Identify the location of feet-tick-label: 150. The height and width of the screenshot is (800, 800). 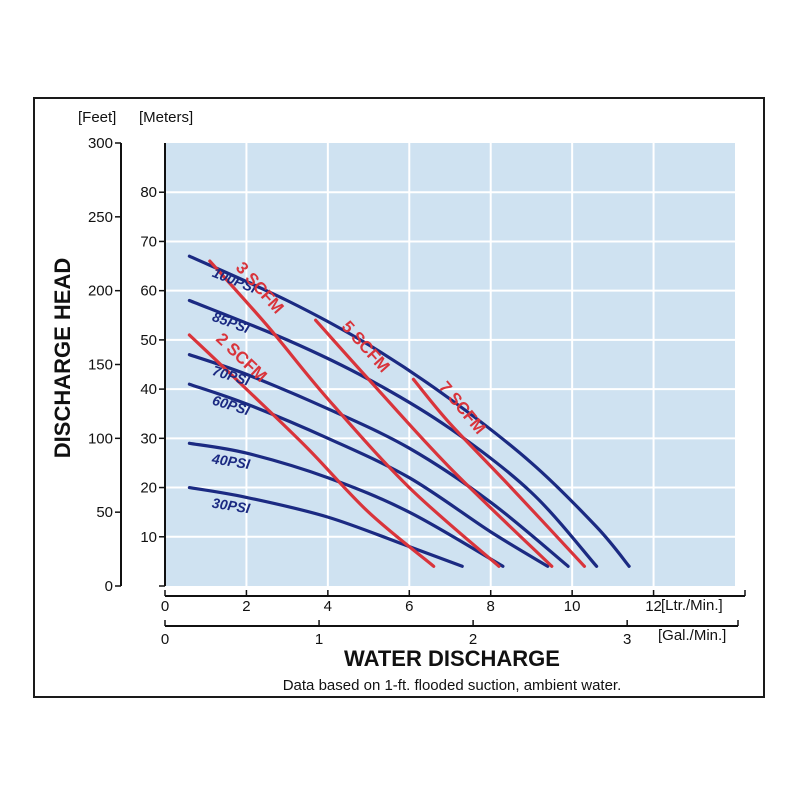
(100, 365).